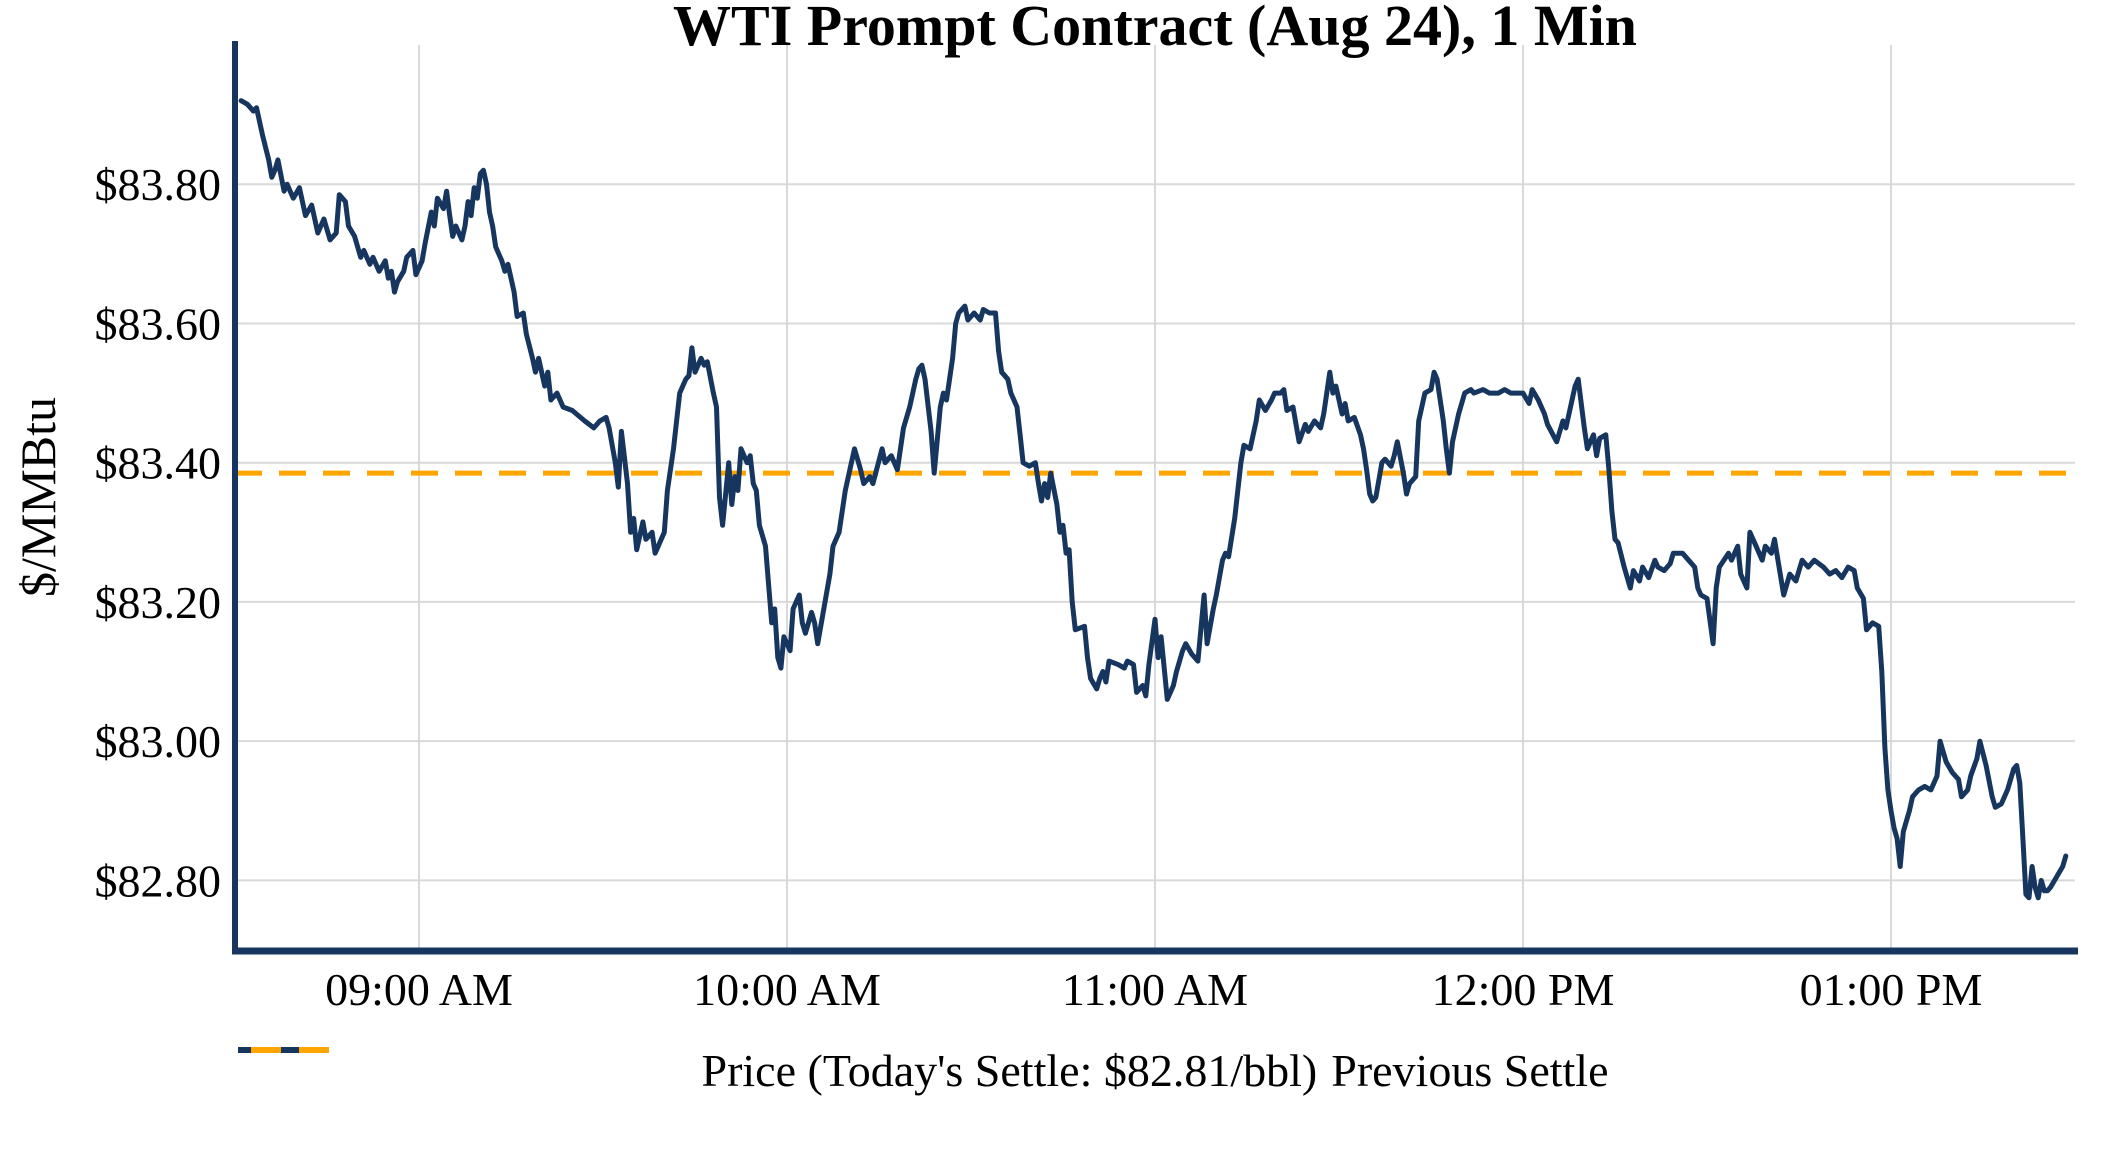 This screenshot has width=2112, height=1152. Describe the element at coordinates (419, 989) in the screenshot. I see `x-tick-label: 09:00 AM` at that location.